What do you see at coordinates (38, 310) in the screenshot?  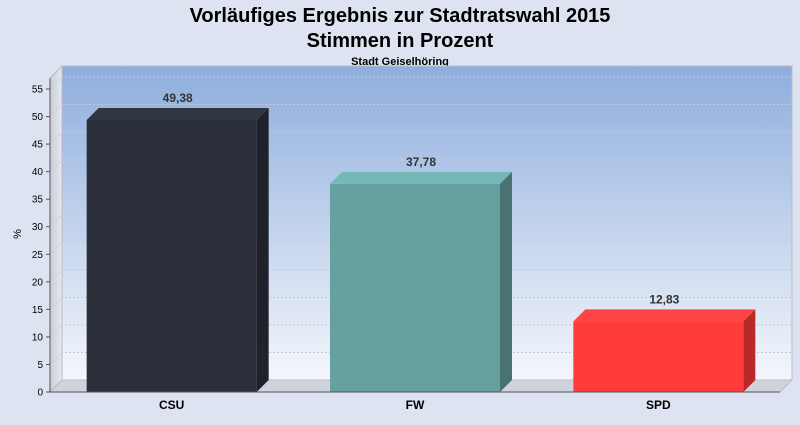 I see `y-tick-label: 15` at bounding box center [38, 310].